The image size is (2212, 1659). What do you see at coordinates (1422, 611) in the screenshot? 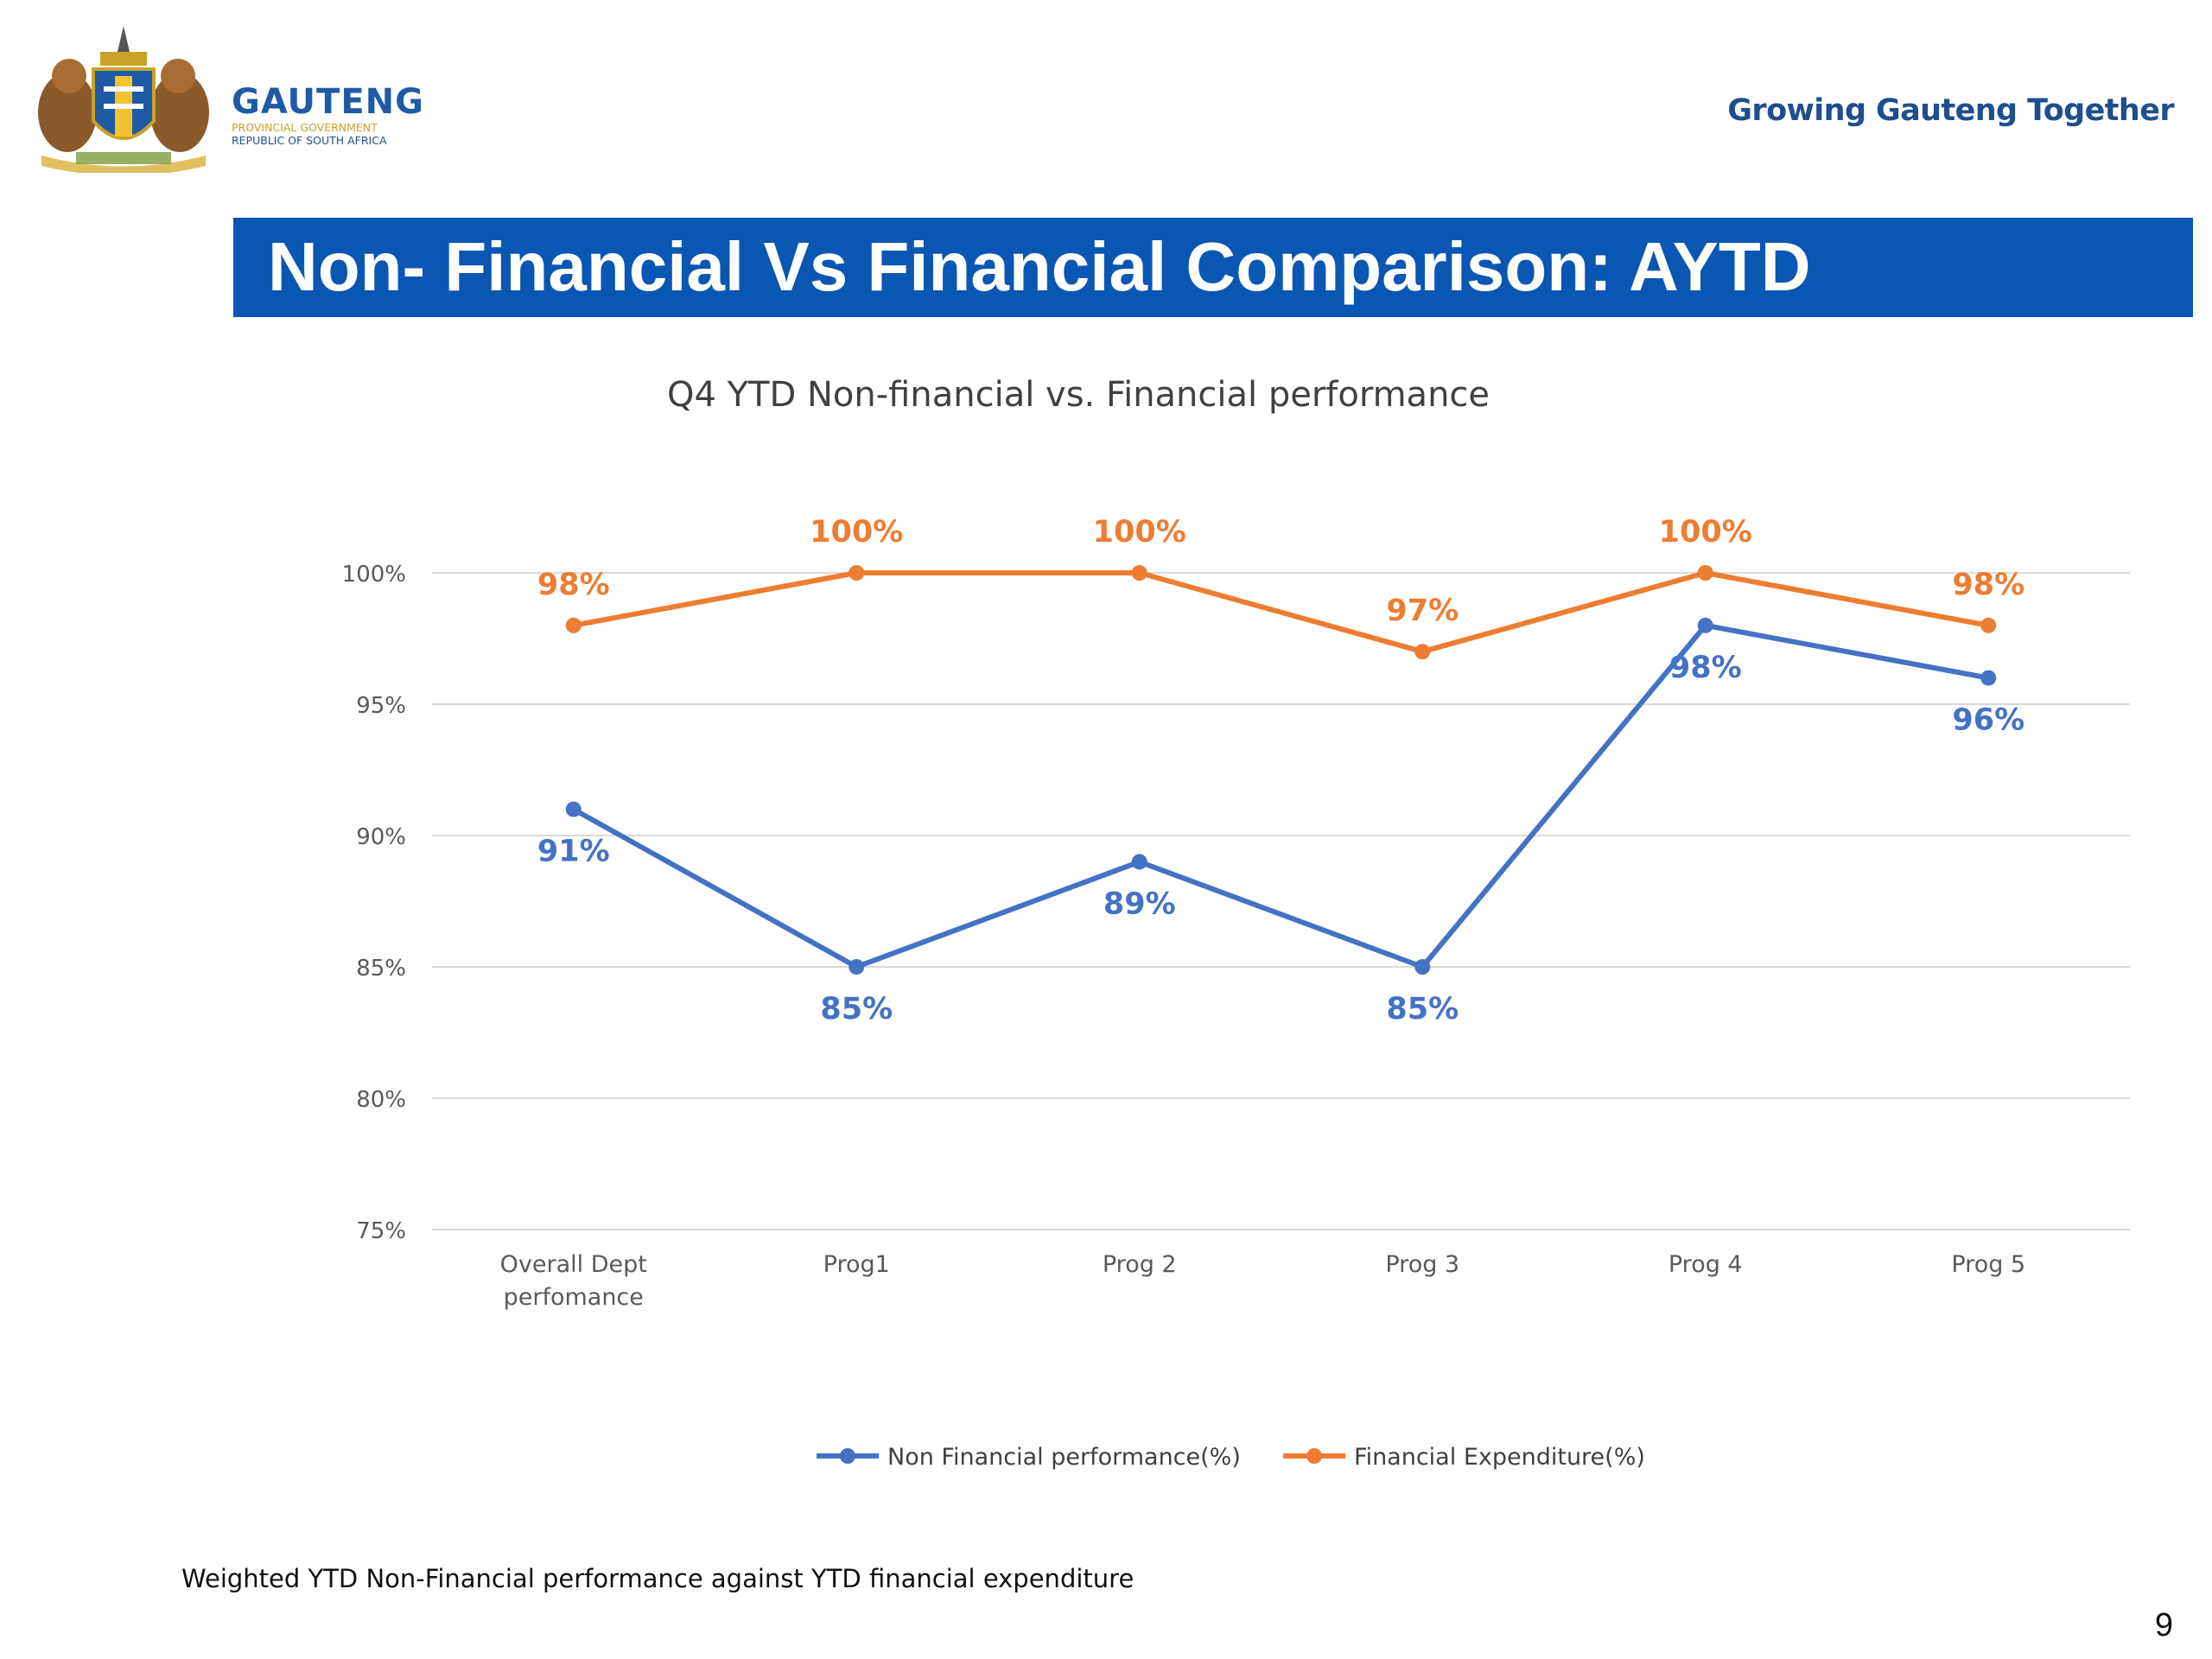
I see `data-label: 97%` at bounding box center [1422, 611].